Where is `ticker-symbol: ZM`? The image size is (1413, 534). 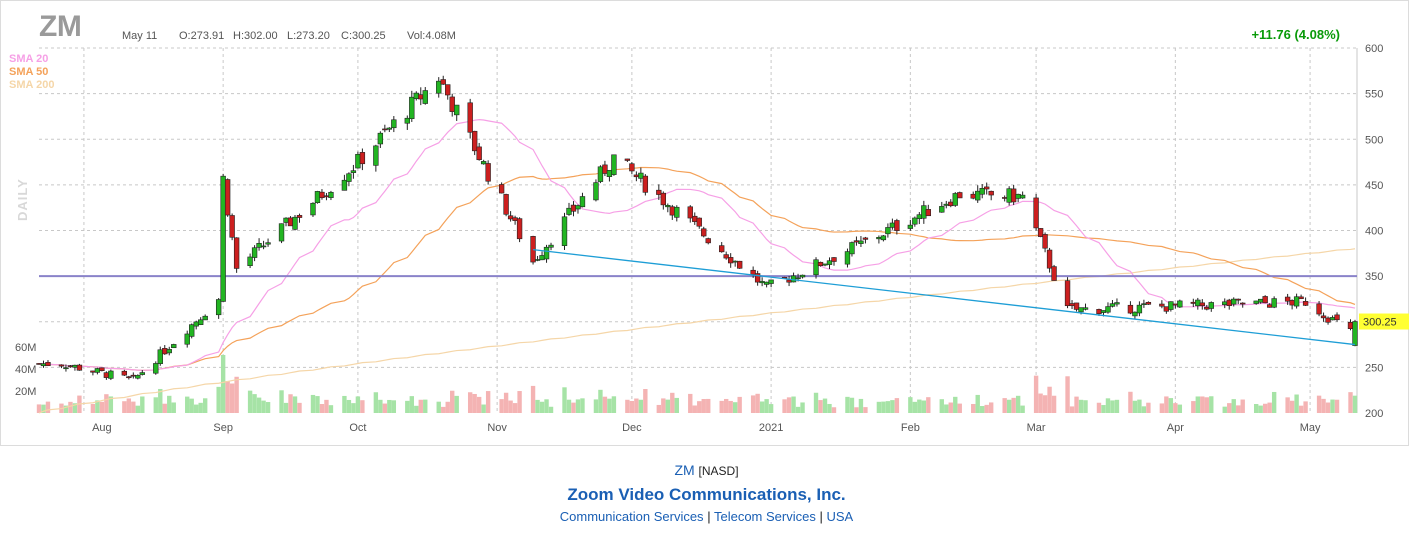
ticker-symbol: ZM is located at coordinates (60, 26).